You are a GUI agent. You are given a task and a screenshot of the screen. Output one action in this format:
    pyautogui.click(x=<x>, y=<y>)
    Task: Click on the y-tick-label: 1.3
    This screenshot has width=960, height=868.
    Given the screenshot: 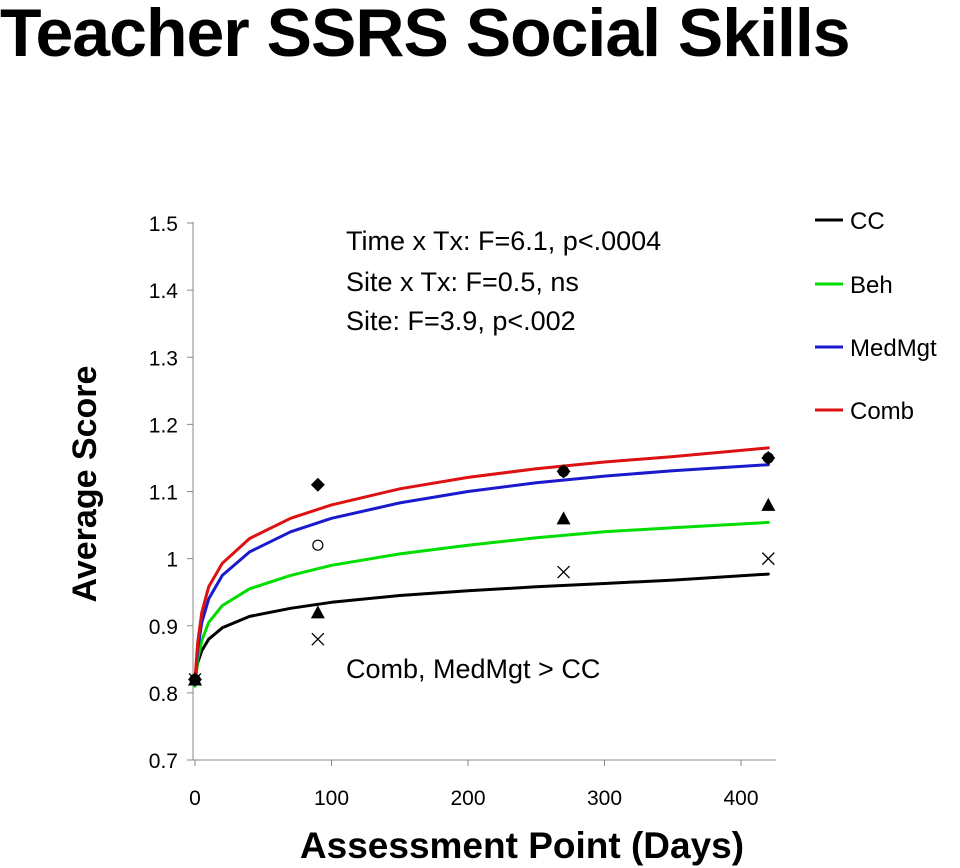 What is the action you would take?
    pyautogui.click(x=163, y=358)
    